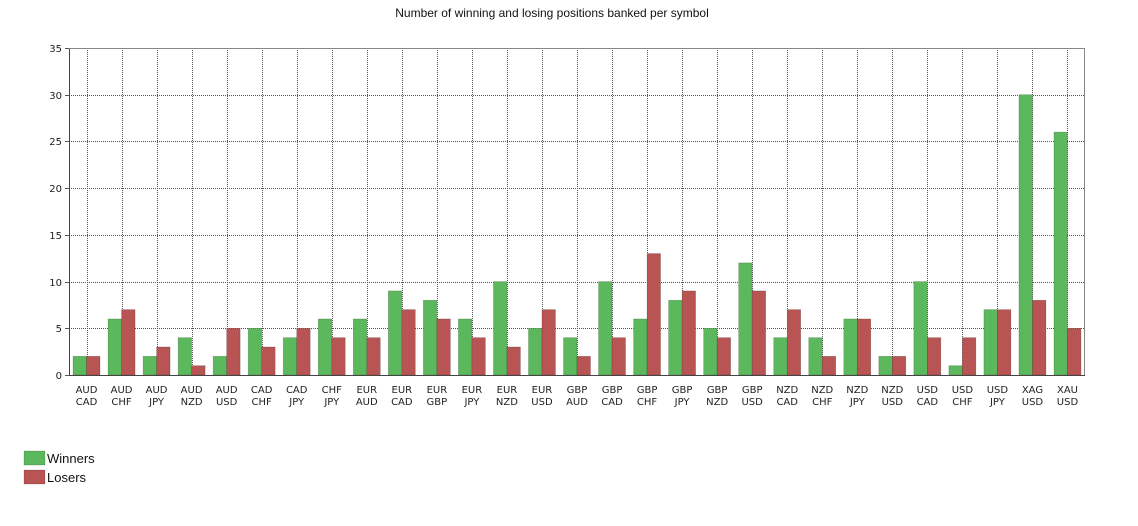 The width and height of the screenshot is (1138, 526). Describe the element at coordinates (402, 396) in the screenshot. I see `x-category-label: EUR CAD` at that location.